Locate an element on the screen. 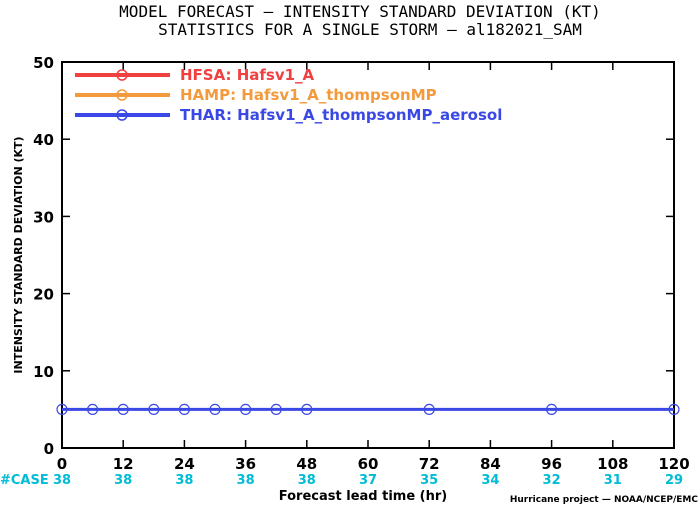 The image size is (700, 506). x-tick-label: 84 is located at coordinates (490, 464).